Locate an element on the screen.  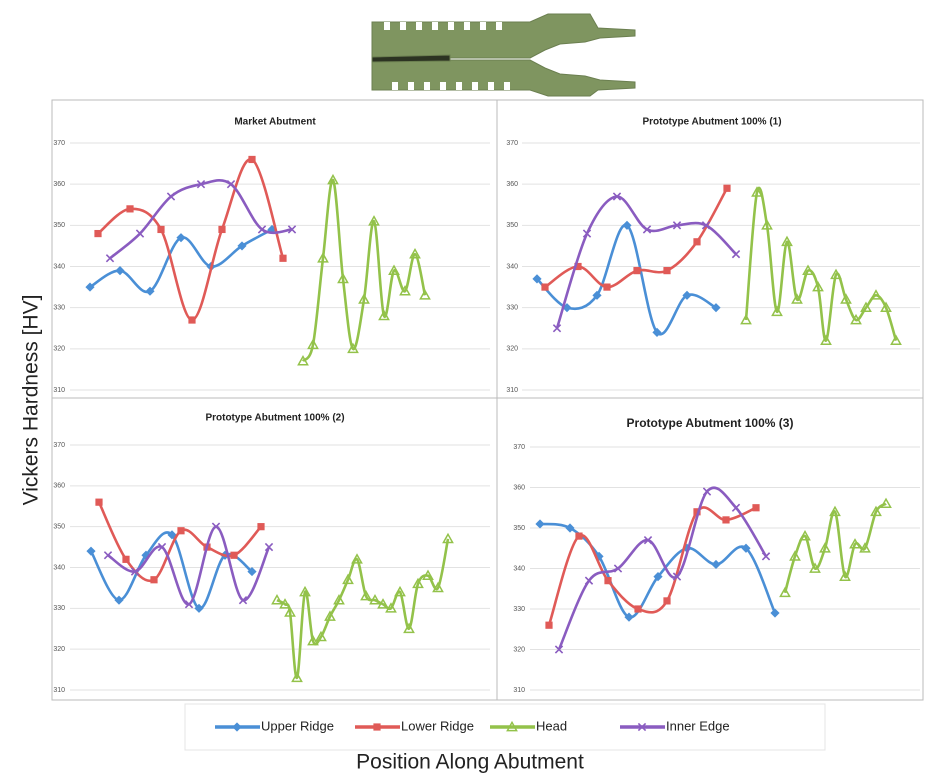
y-tick-label: 310 is located at coordinates (59, 690).